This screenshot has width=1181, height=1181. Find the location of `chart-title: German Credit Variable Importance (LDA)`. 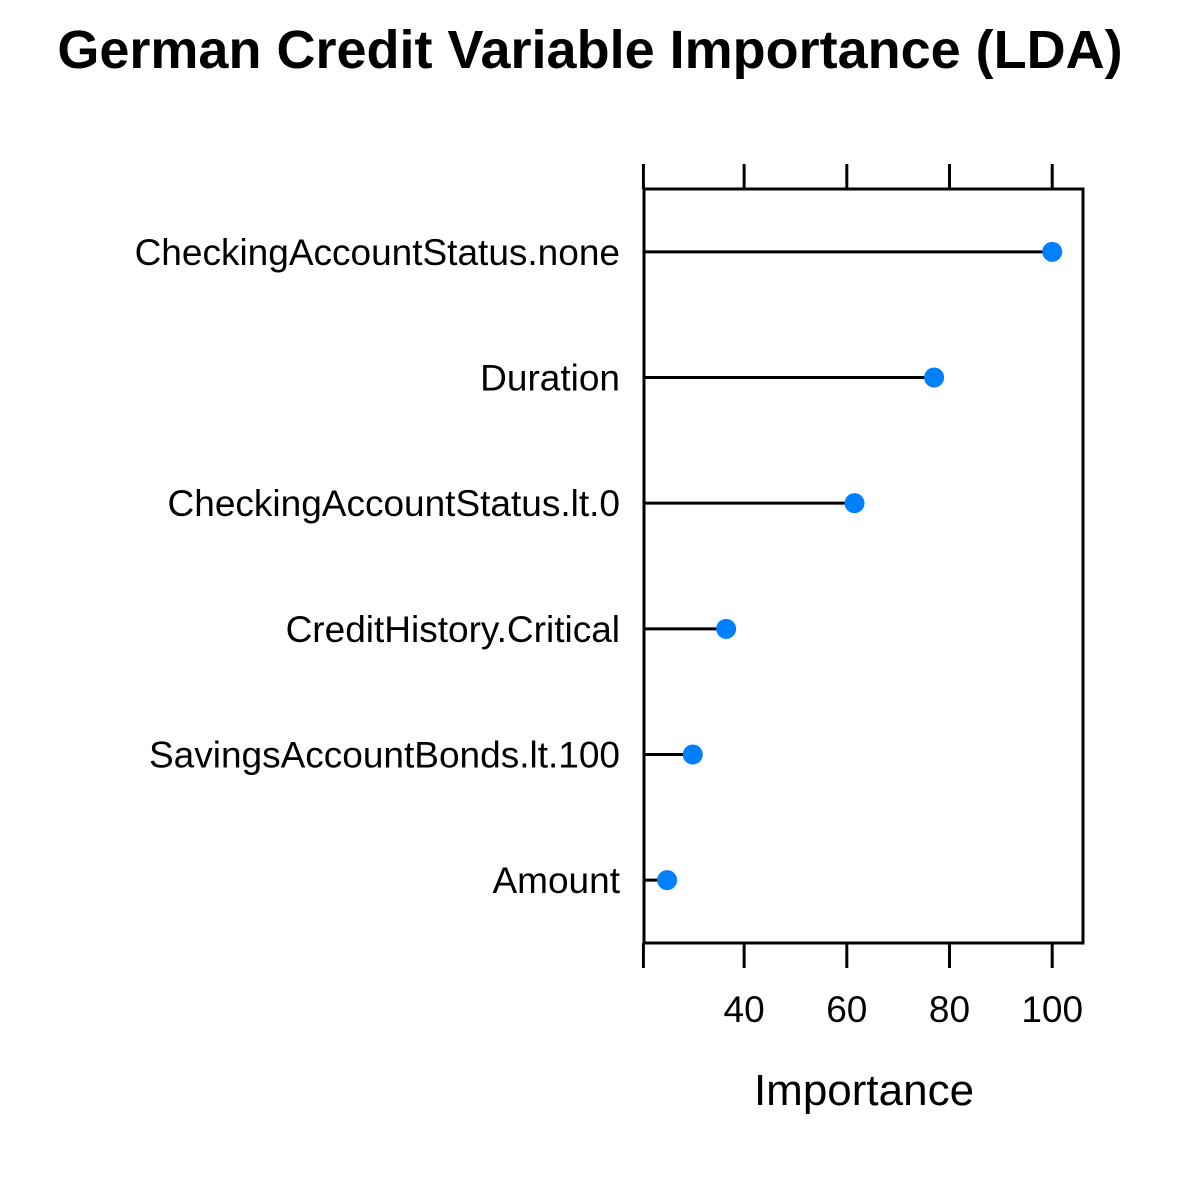

chart-title: German Credit Variable Importance (LDA) is located at coordinates (589, 50).